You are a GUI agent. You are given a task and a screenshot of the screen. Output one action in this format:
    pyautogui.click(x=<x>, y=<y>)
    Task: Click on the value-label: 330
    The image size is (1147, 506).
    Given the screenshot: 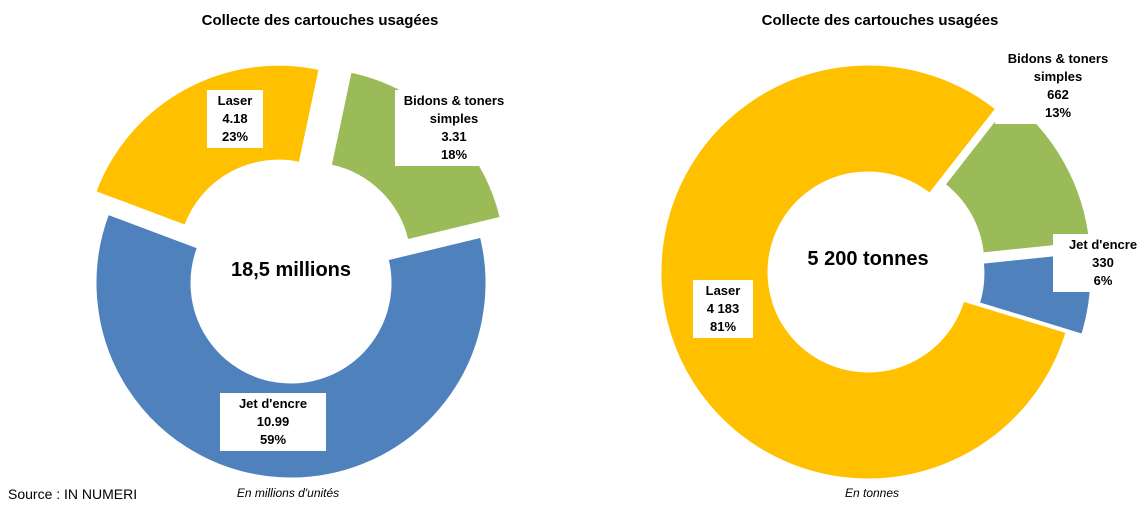 What is the action you would take?
    pyautogui.click(x=1103, y=262)
    